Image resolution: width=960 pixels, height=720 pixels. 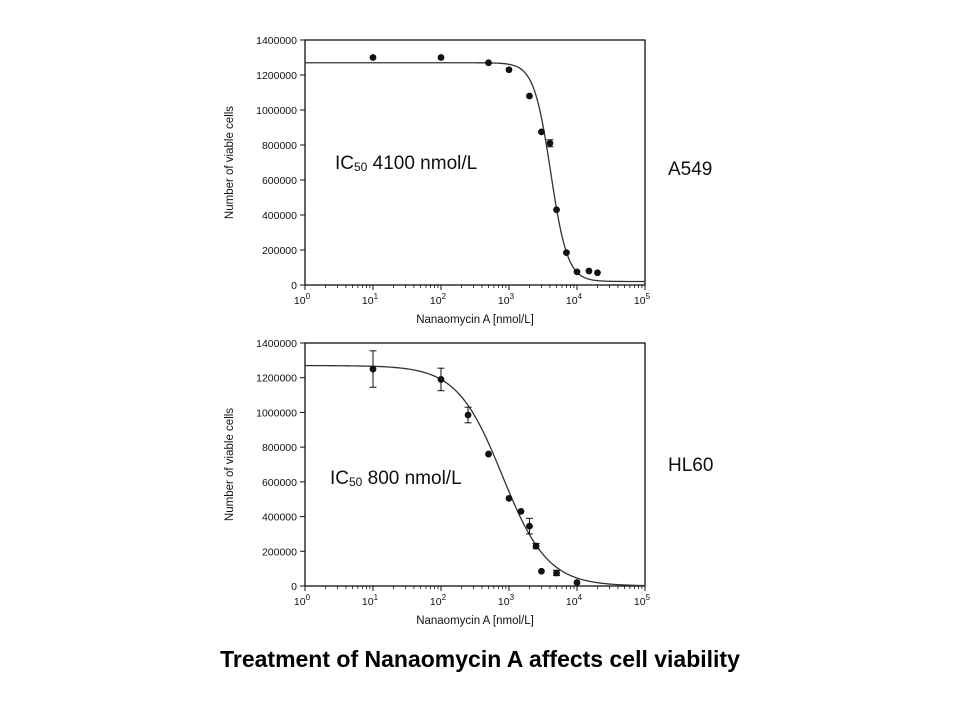 I want to click on ic50-annotation: IC50 800 nmol/L, so click(x=396, y=478).